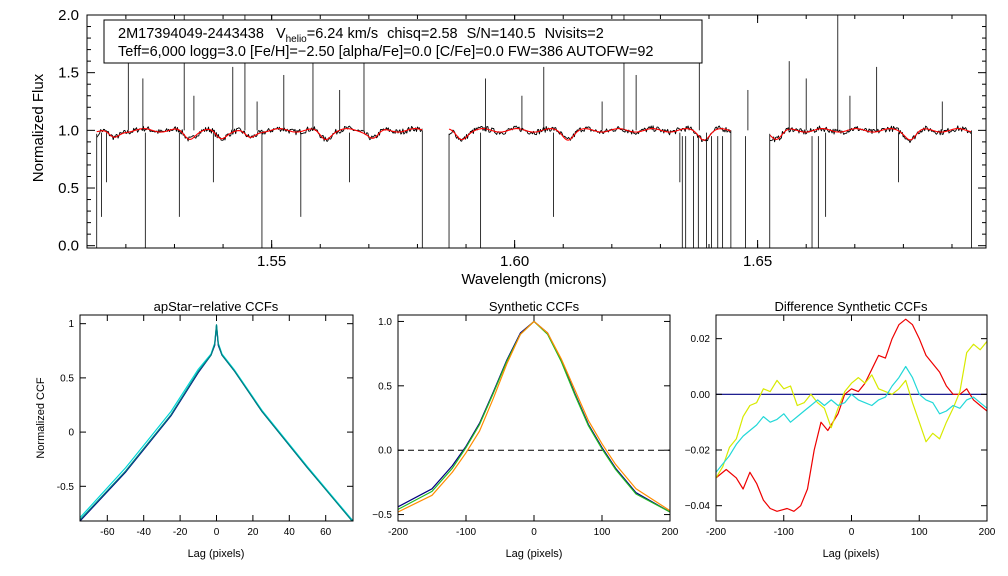 This screenshot has height=576, width=1008. Describe the element at coordinates (281, 34) in the screenshot. I see `annotation-vhelio-label: V` at that location.